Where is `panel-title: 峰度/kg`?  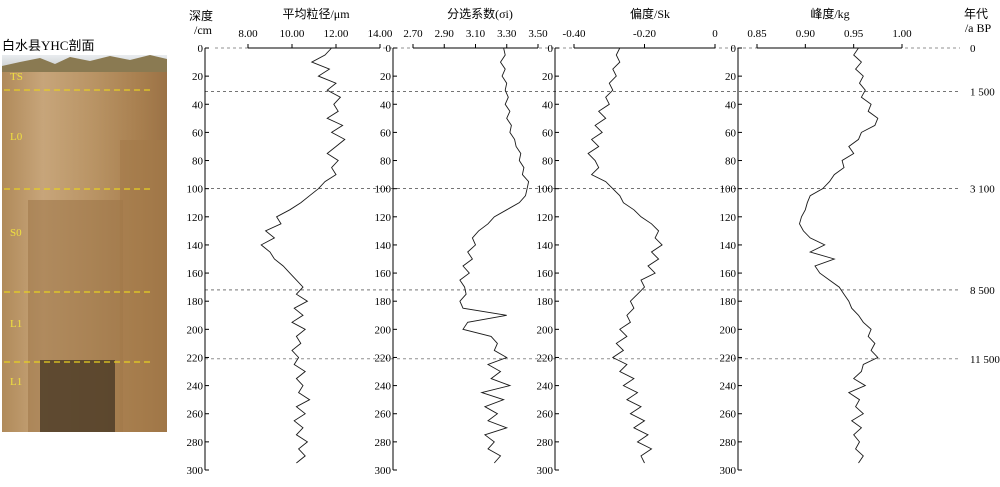 panel-title: 峰度/kg is located at coordinates (829, 13).